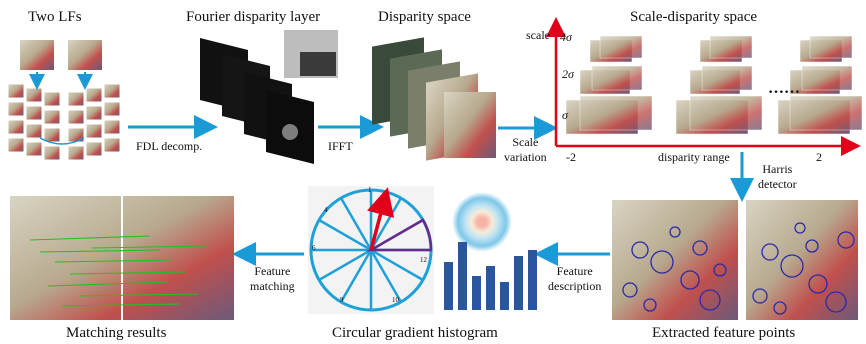 The image size is (866, 344). I want to click on circle-number-9: 9, so click(342, 300).